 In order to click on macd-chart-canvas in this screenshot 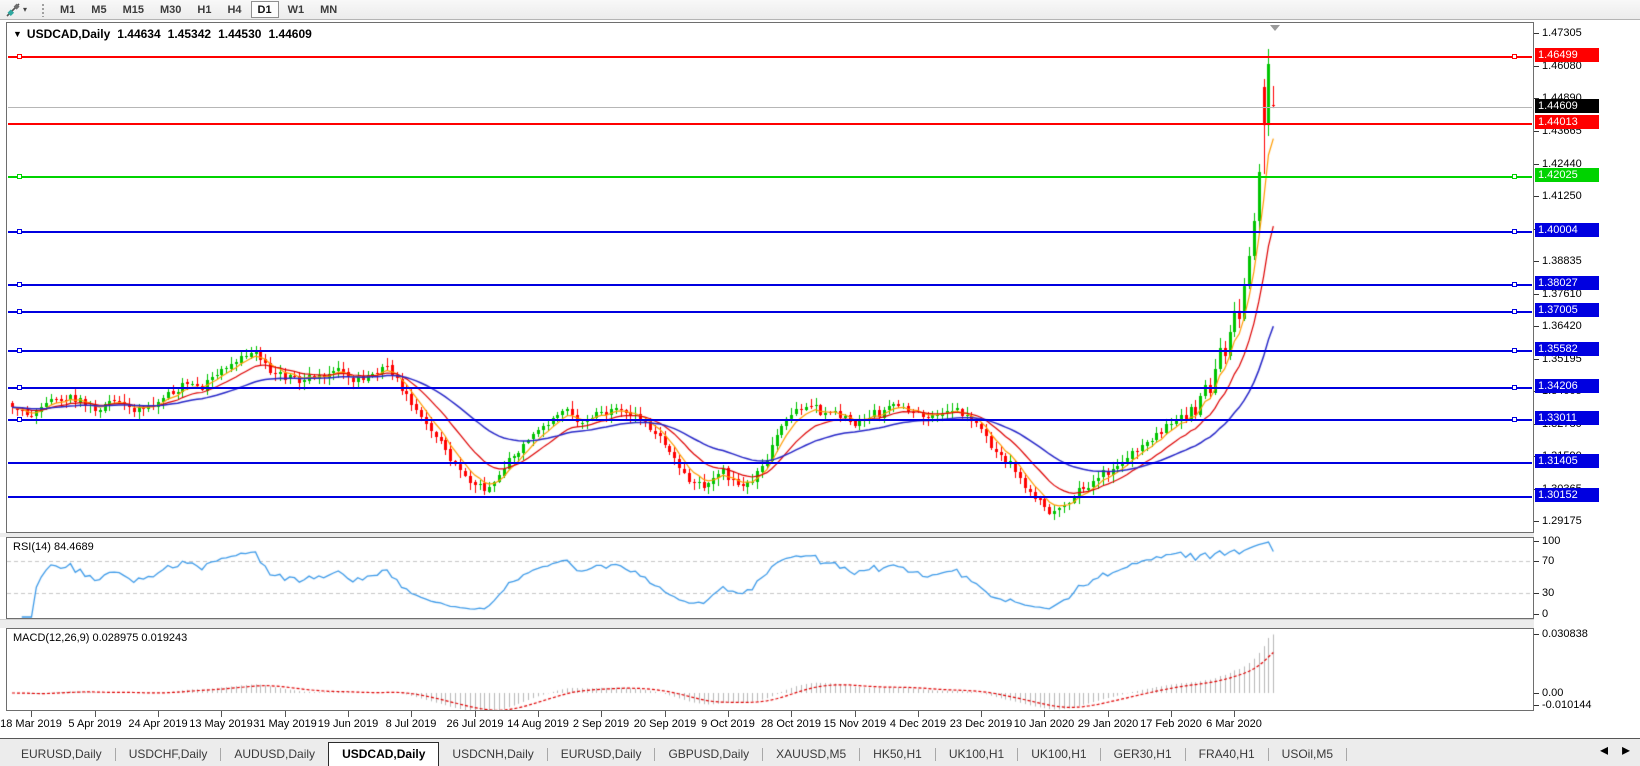, I will do `click(769, 669)`.